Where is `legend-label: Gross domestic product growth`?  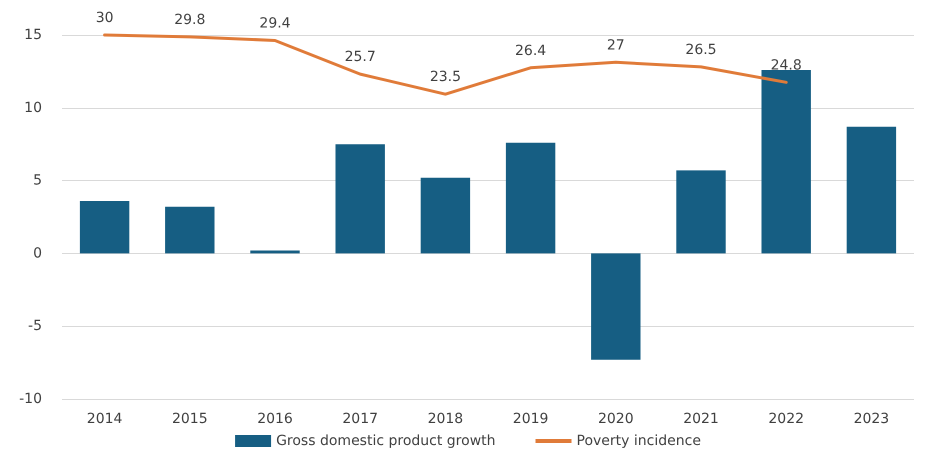
legend-label: Gross domestic product growth is located at coordinates (386, 441).